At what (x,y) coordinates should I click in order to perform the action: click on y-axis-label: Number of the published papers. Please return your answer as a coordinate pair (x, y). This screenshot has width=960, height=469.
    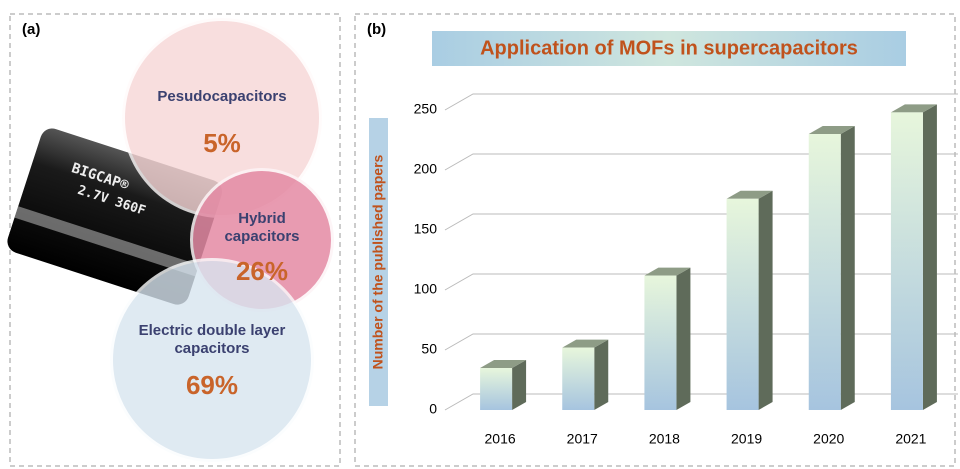
    Looking at the image, I should click on (378, 261).